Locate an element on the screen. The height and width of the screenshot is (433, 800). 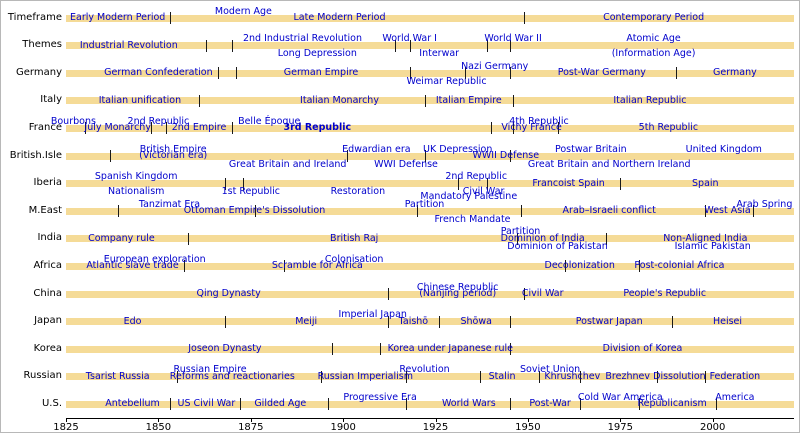
period-label: British Raj is located at coordinates (354, 238).